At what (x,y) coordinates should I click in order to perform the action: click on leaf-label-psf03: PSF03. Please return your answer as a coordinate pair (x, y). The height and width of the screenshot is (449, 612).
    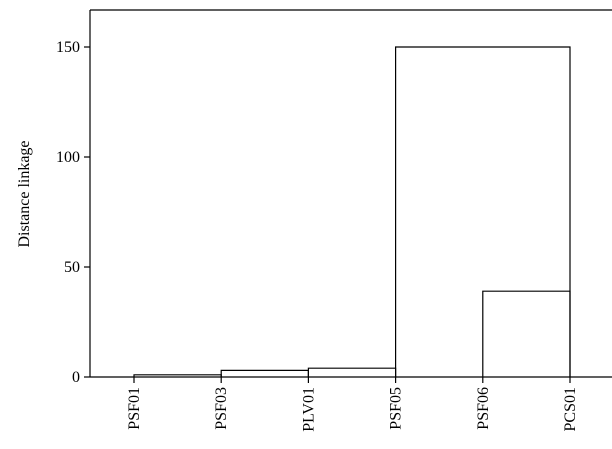
    Looking at the image, I should click on (221, 408).